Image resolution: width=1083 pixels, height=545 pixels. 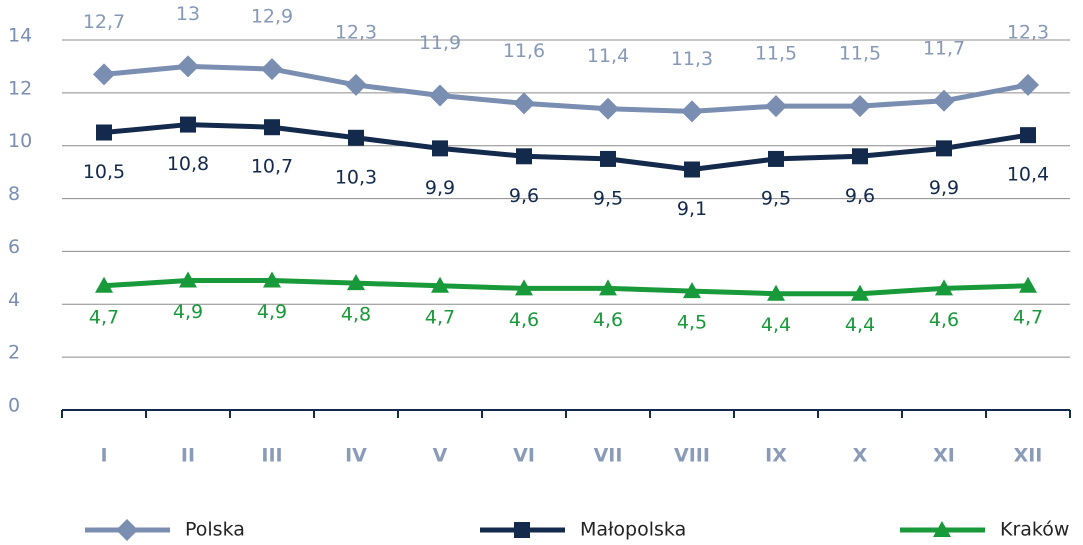 I want to click on data-label: 4,5, so click(x=692, y=323).